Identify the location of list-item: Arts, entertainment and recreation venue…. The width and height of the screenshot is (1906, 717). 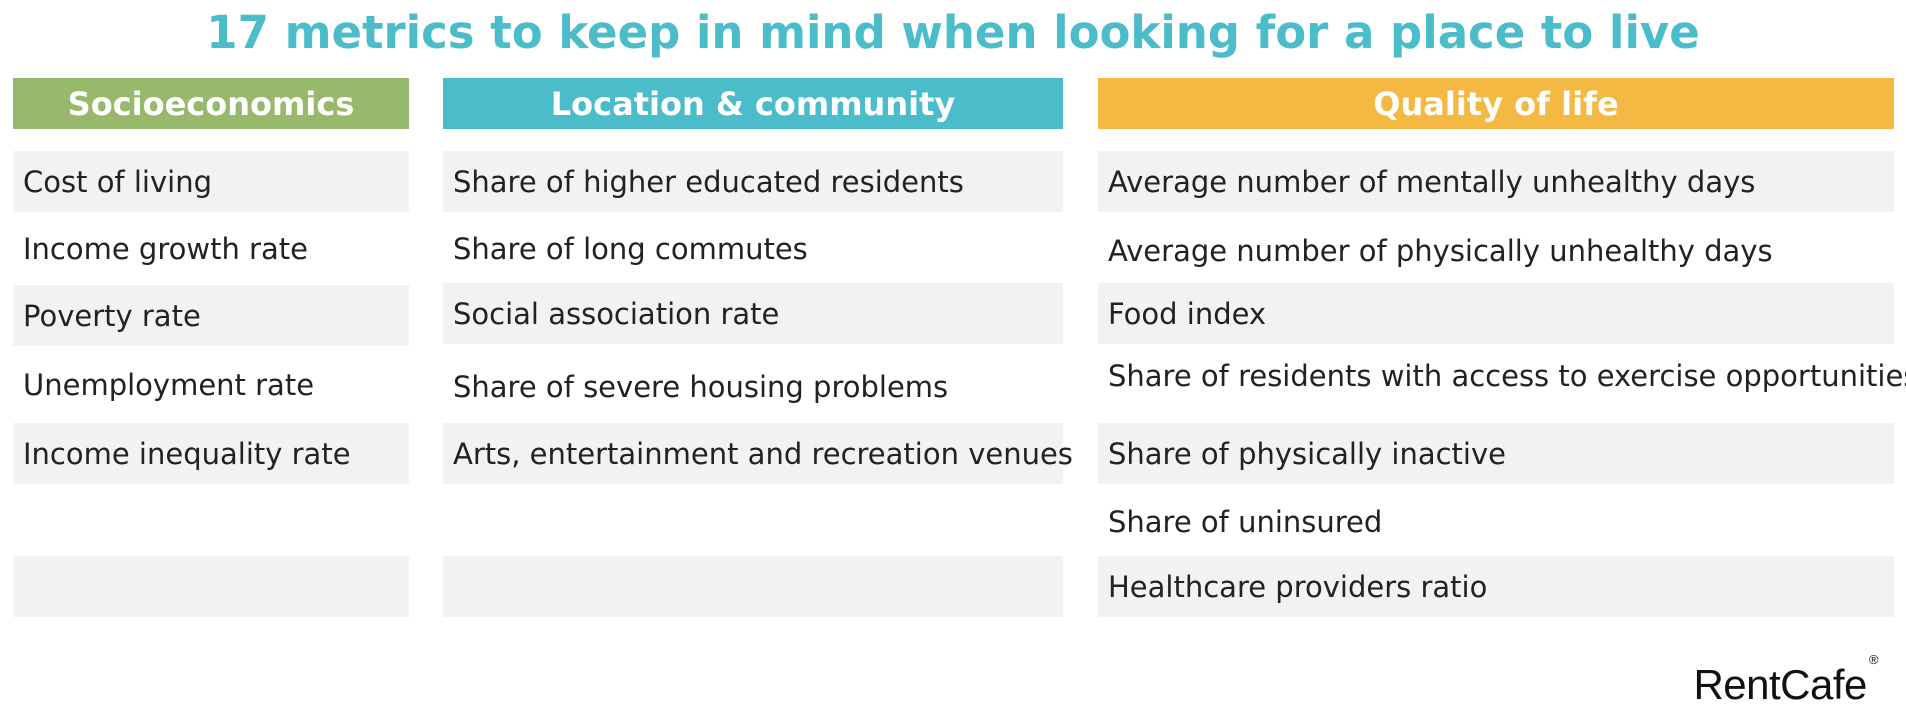
(758, 453).